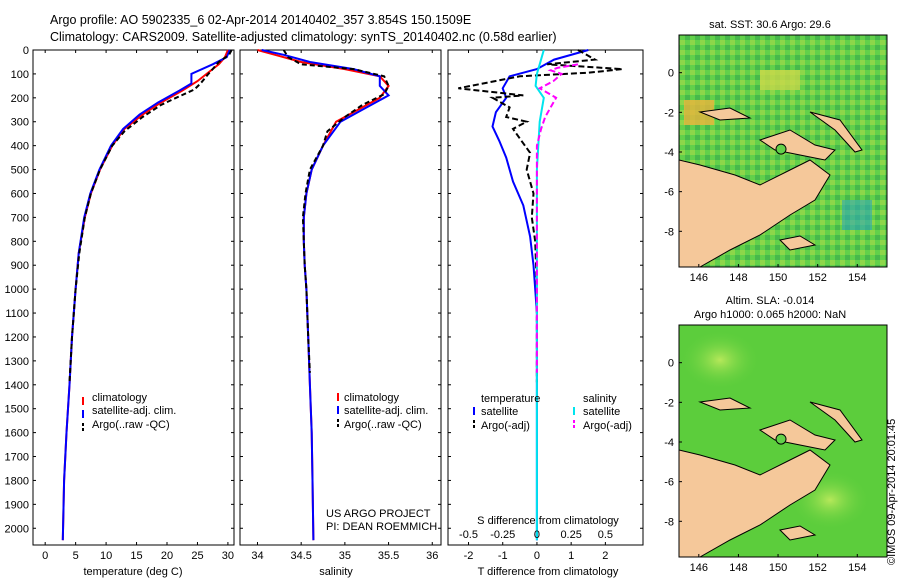 The height and width of the screenshot is (580, 900). What do you see at coordinates (601, 412) in the screenshot?
I see `legend-s-satellite-label: satellite` at bounding box center [601, 412].